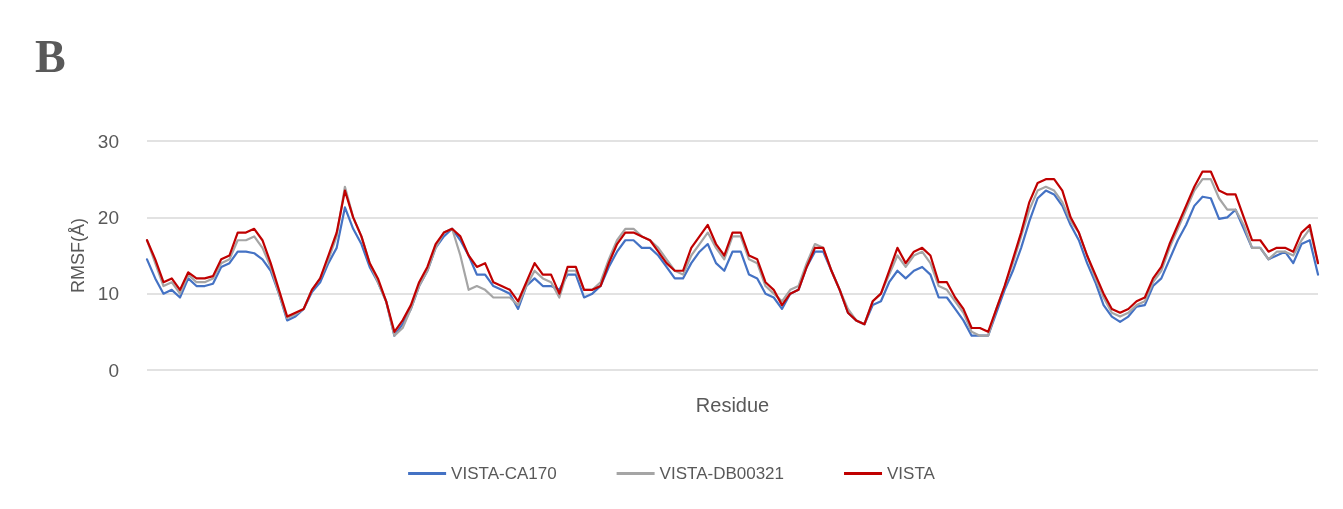  I want to click on legend-label: VISTA-CA170, so click(504, 473).